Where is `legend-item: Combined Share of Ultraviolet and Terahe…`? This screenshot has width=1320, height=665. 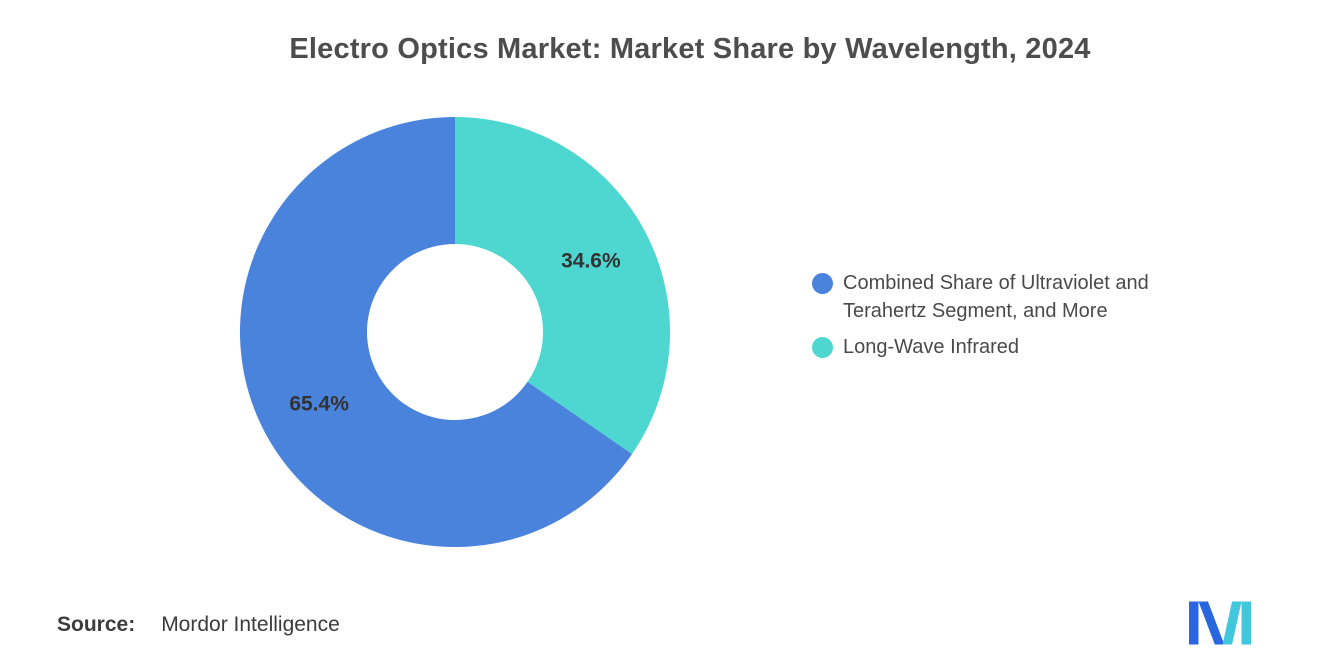
legend-item: Combined Share of Ultraviolet and Terahe… is located at coordinates (1003, 297).